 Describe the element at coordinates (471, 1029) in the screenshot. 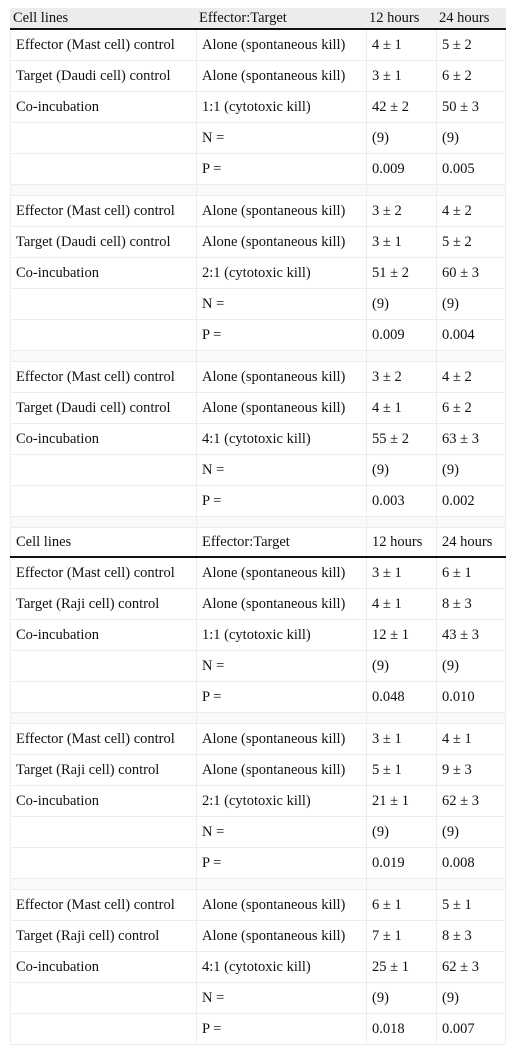

I see `value-24-hours-cell: 0.007` at that location.